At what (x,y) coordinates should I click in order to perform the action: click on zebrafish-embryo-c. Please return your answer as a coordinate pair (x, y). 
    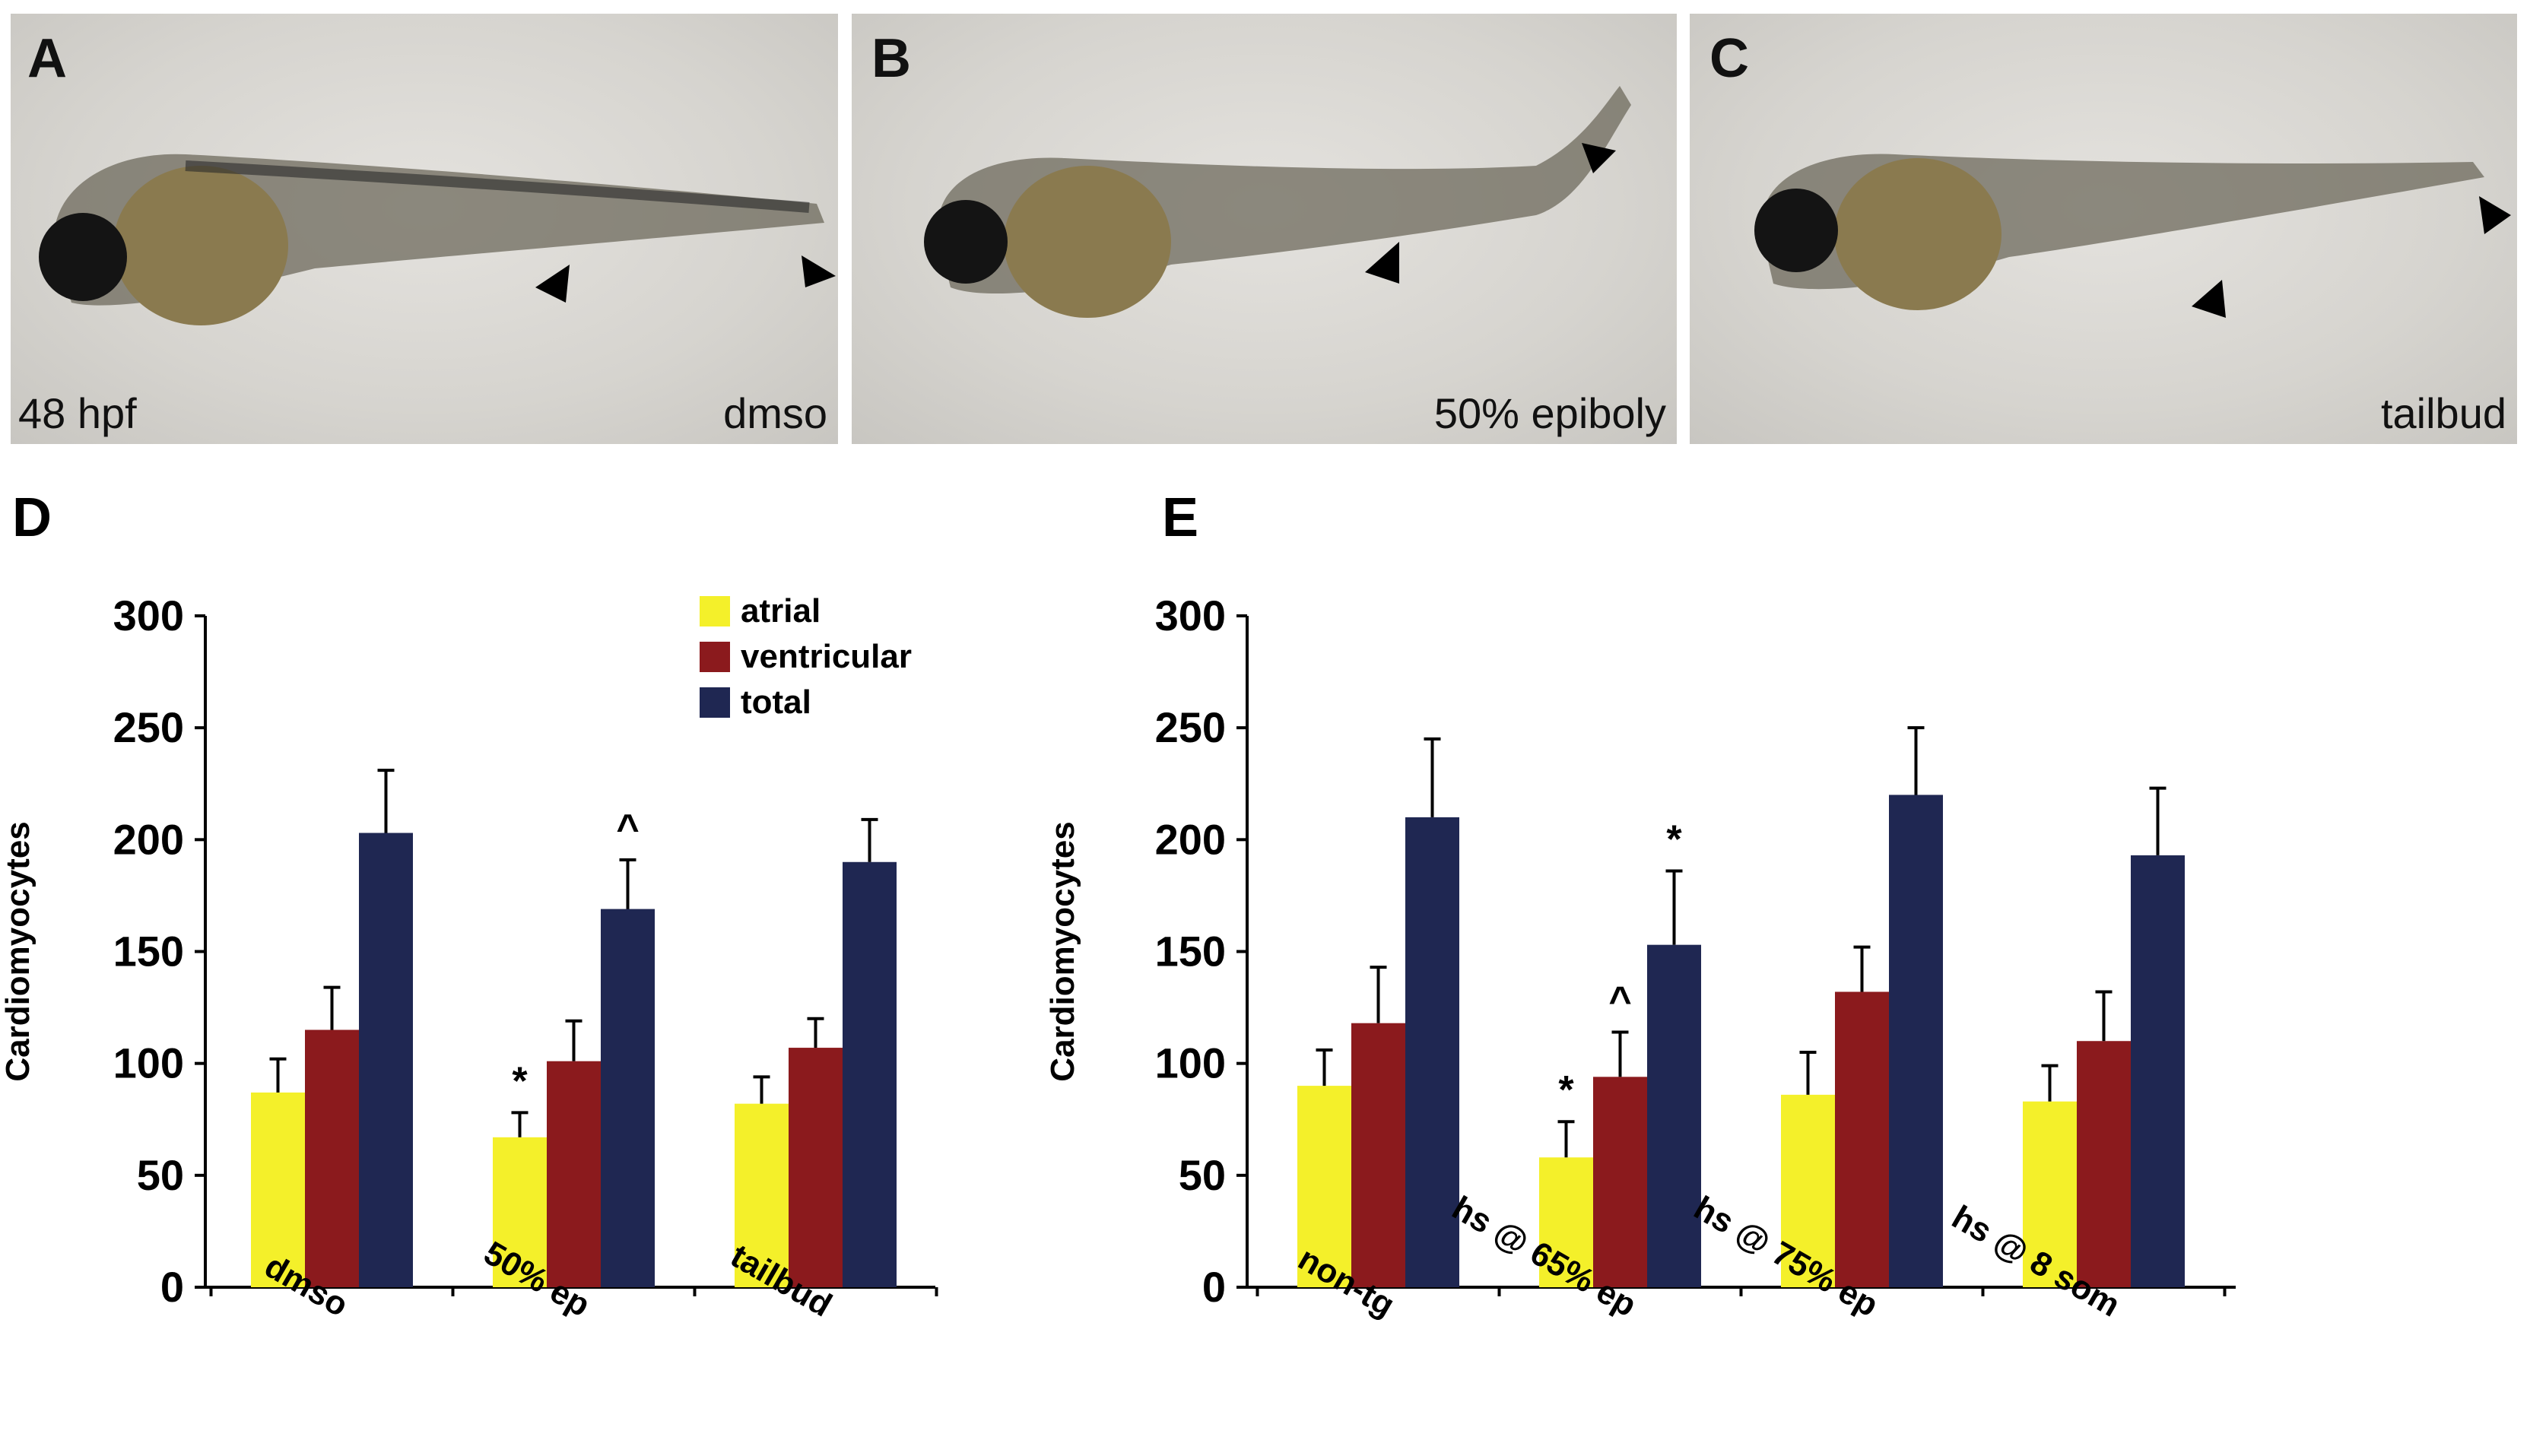
    Looking at the image, I should click on (2132, 236).